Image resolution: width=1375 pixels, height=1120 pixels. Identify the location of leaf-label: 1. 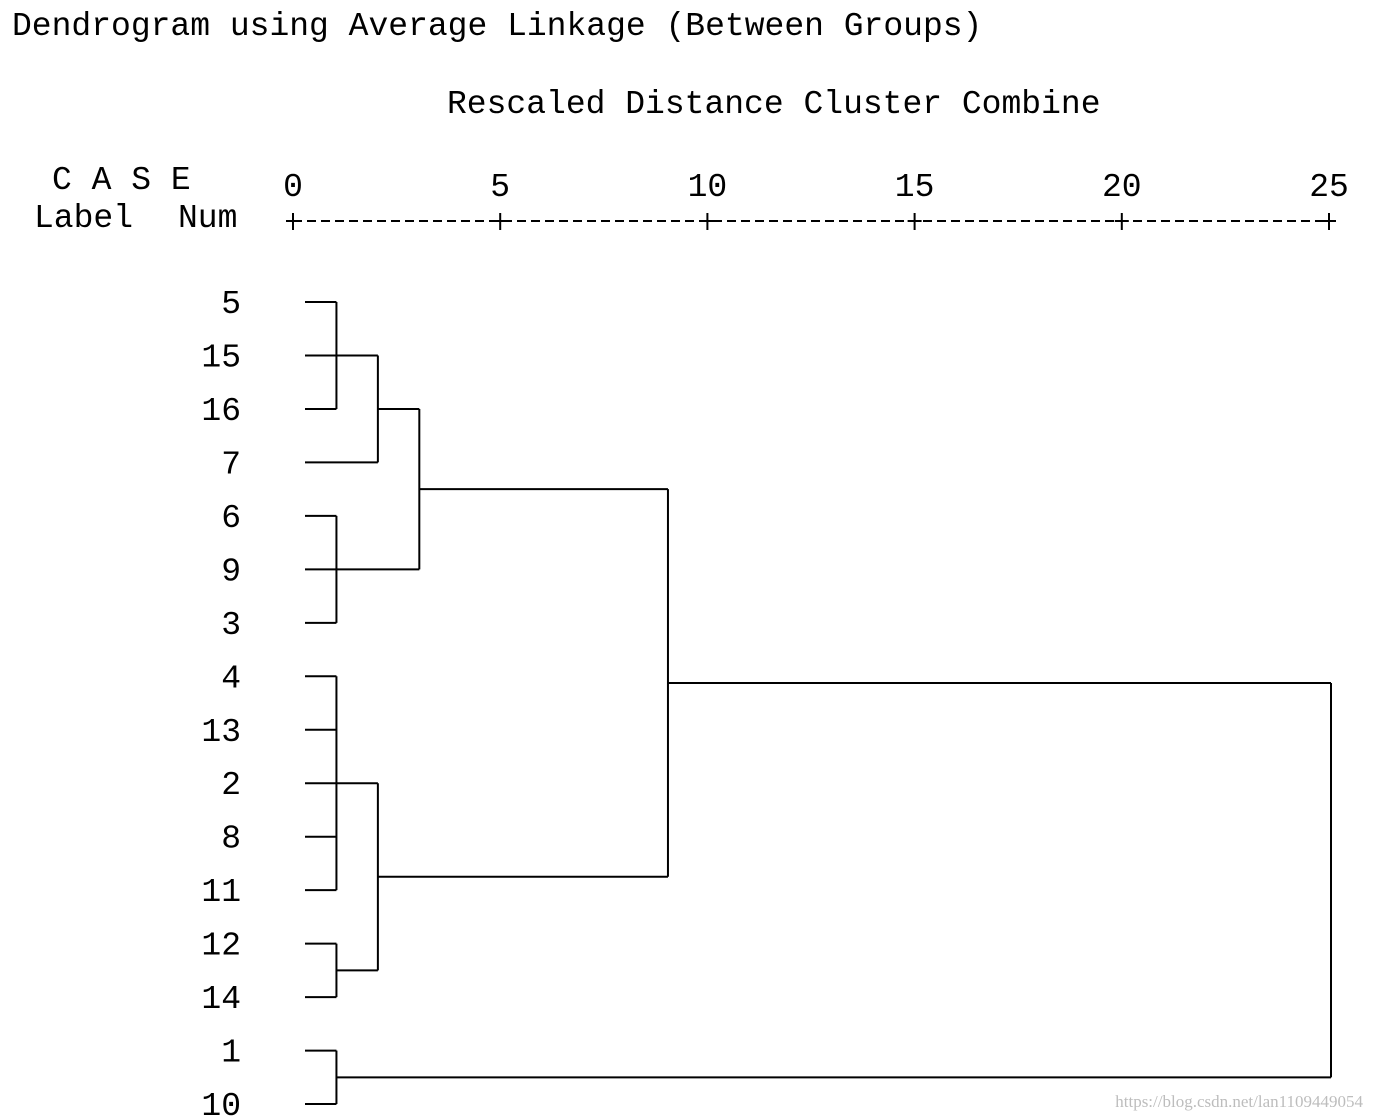
(231, 1053).